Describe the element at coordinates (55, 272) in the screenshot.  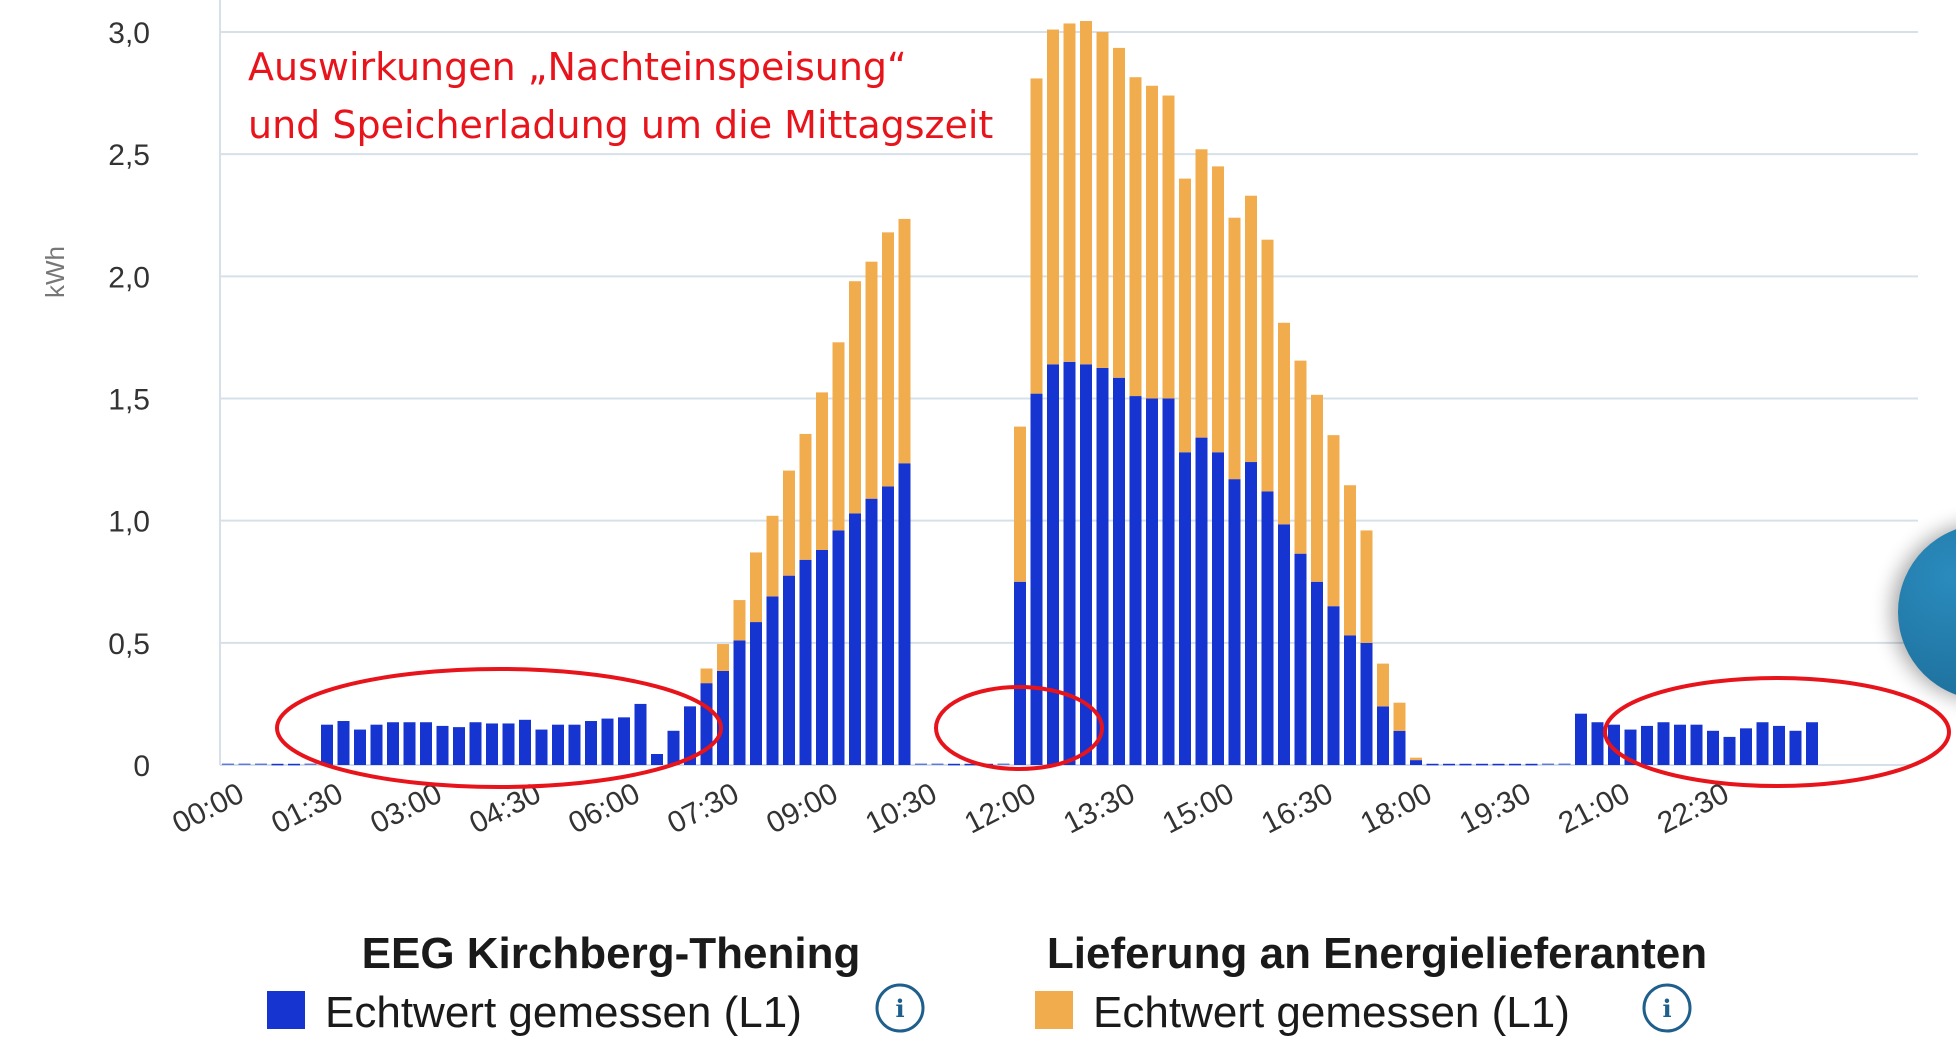
I see `y-axis-label: kWh` at that location.